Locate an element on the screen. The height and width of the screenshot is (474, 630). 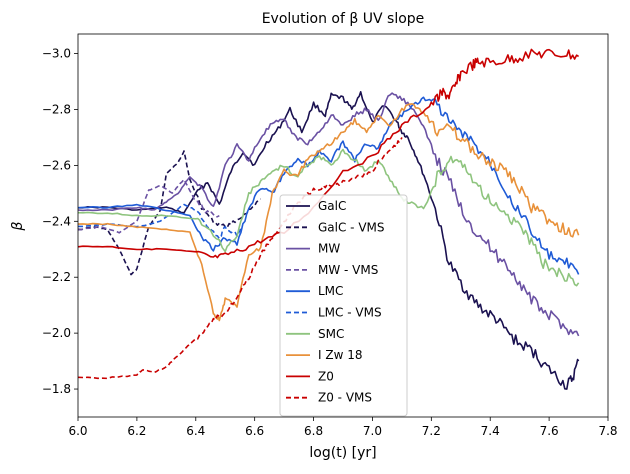
y-tick-label: −2.2 is located at coordinates (56, 277).